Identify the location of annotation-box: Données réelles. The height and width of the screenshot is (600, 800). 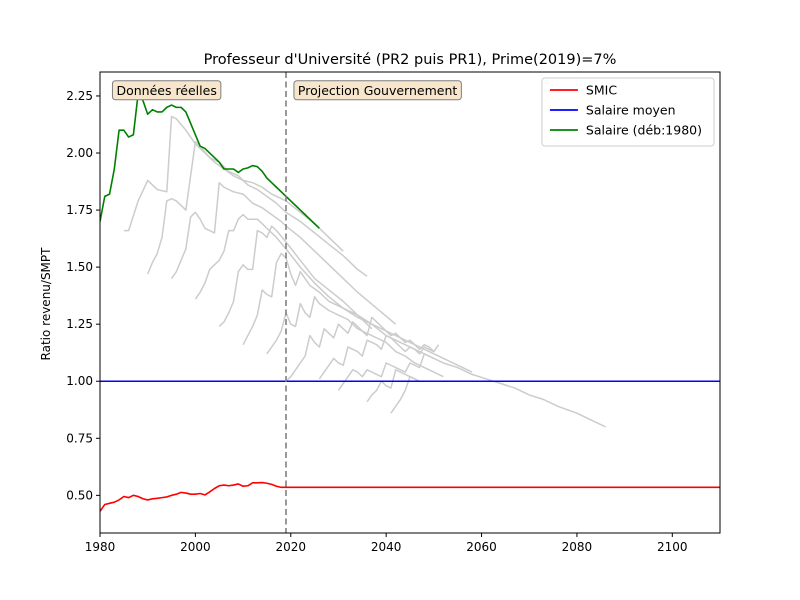
(166, 90).